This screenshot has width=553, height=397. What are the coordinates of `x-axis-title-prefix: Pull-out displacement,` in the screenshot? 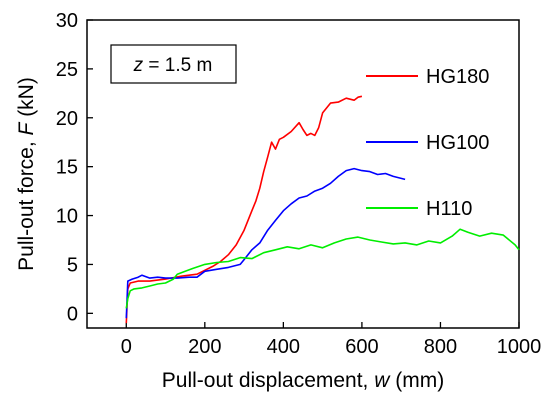 It's located at (268, 380).